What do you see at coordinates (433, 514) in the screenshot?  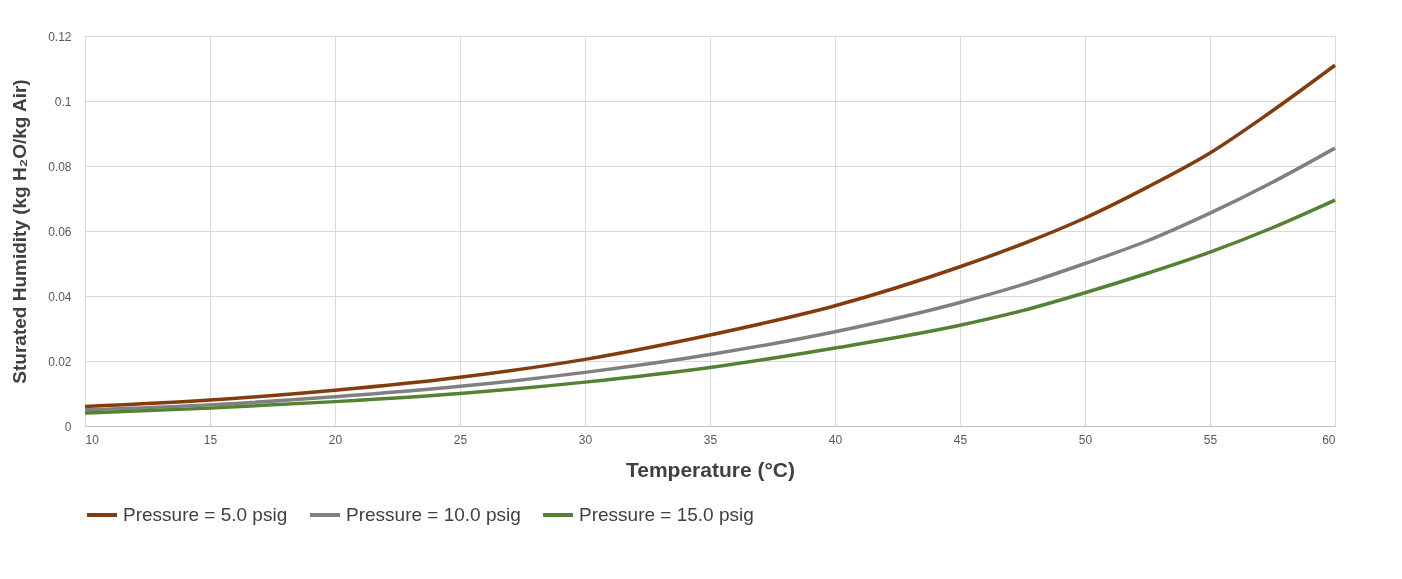 I see `legend-label: Pressure = 10.0 psig` at bounding box center [433, 514].